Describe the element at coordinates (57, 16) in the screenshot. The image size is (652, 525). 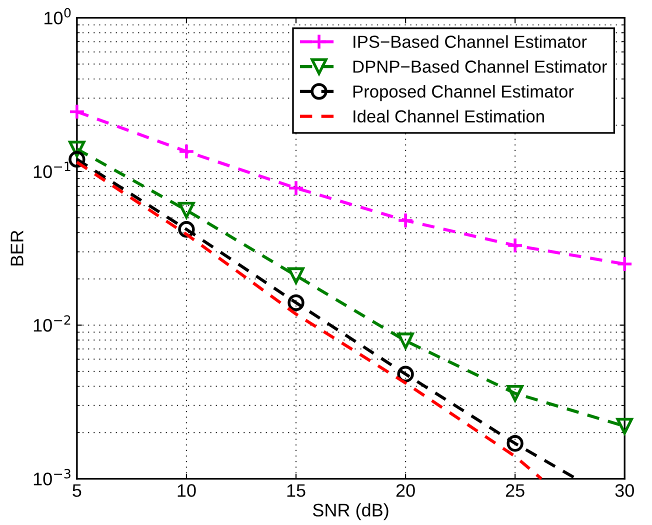
I see `y-tick-label: 10$^{0}$` at that location.